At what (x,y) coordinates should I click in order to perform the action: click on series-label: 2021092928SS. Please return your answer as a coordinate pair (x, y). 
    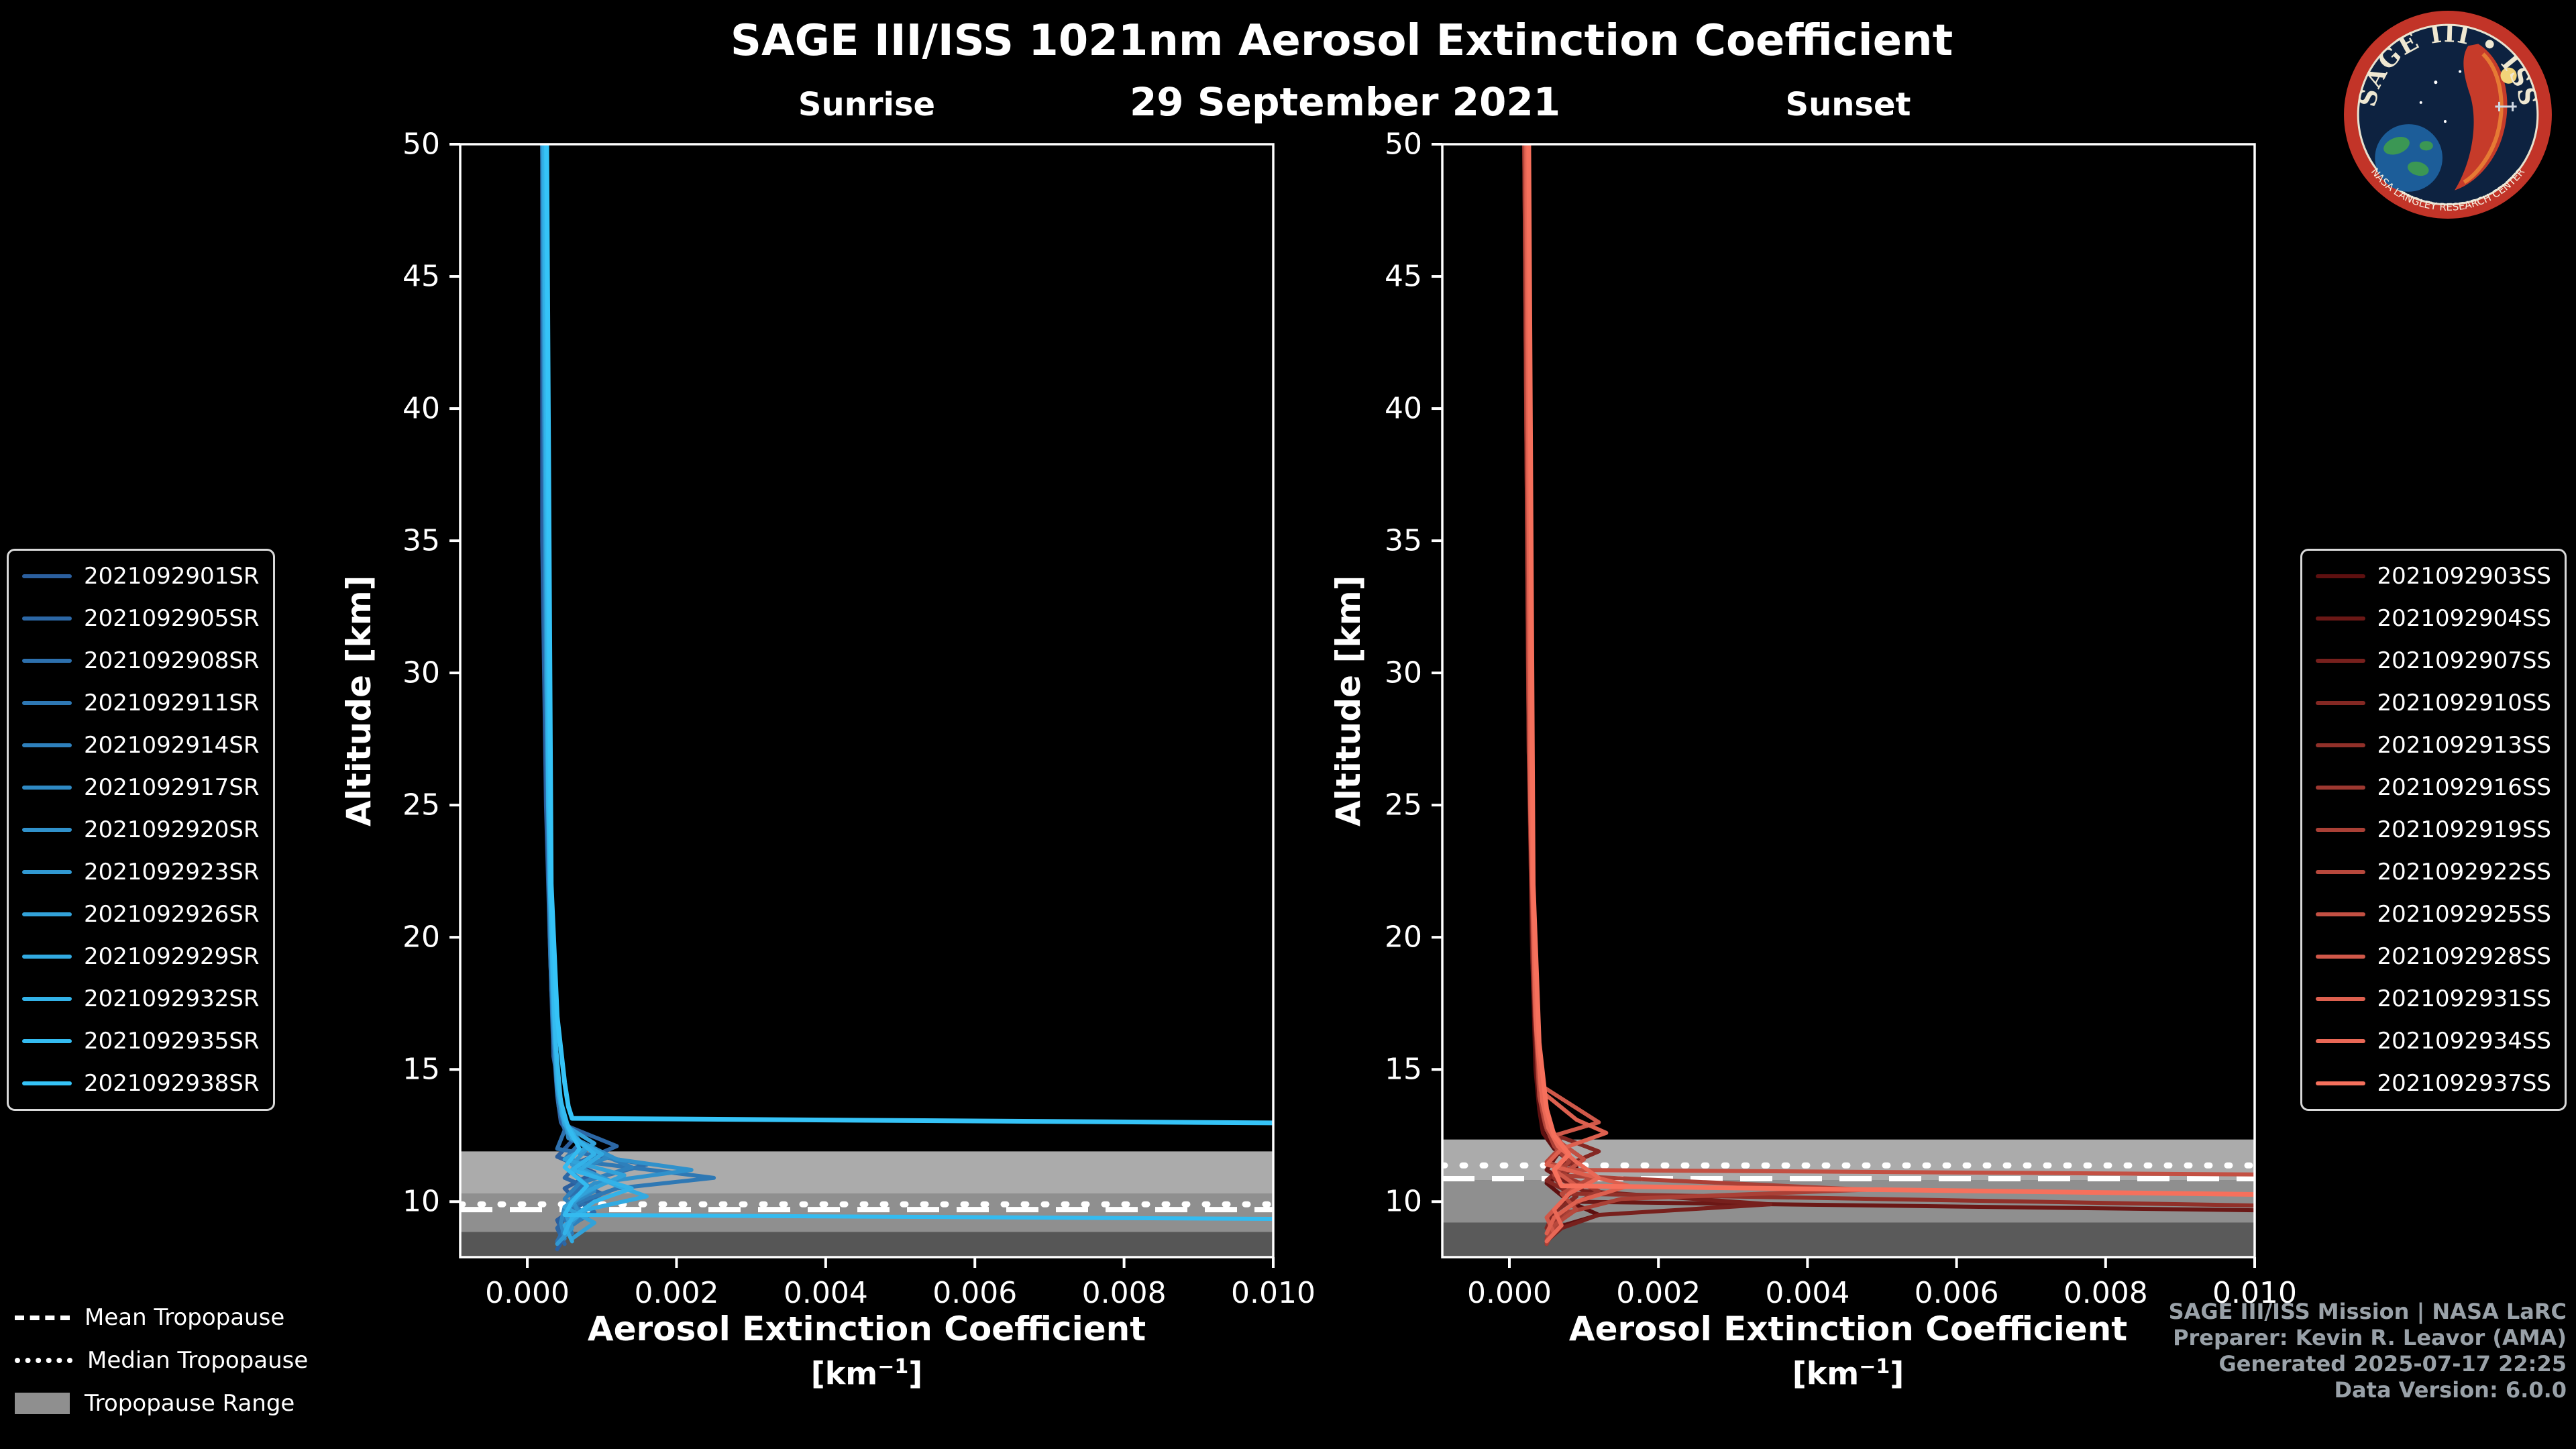
    Looking at the image, I should click on (2464, 956).